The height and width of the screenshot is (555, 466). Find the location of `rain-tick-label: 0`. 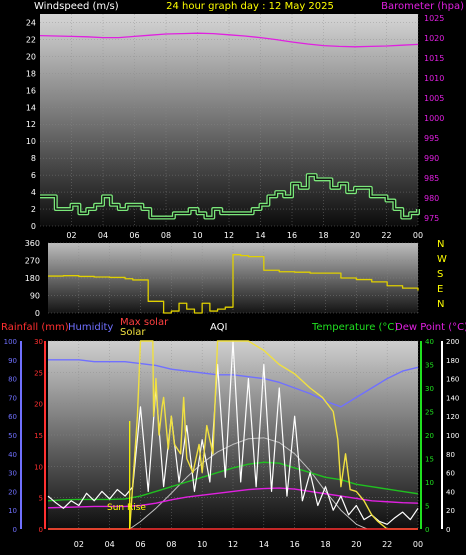

rain-tick-label: 0 is located at coordinates (41, 530).